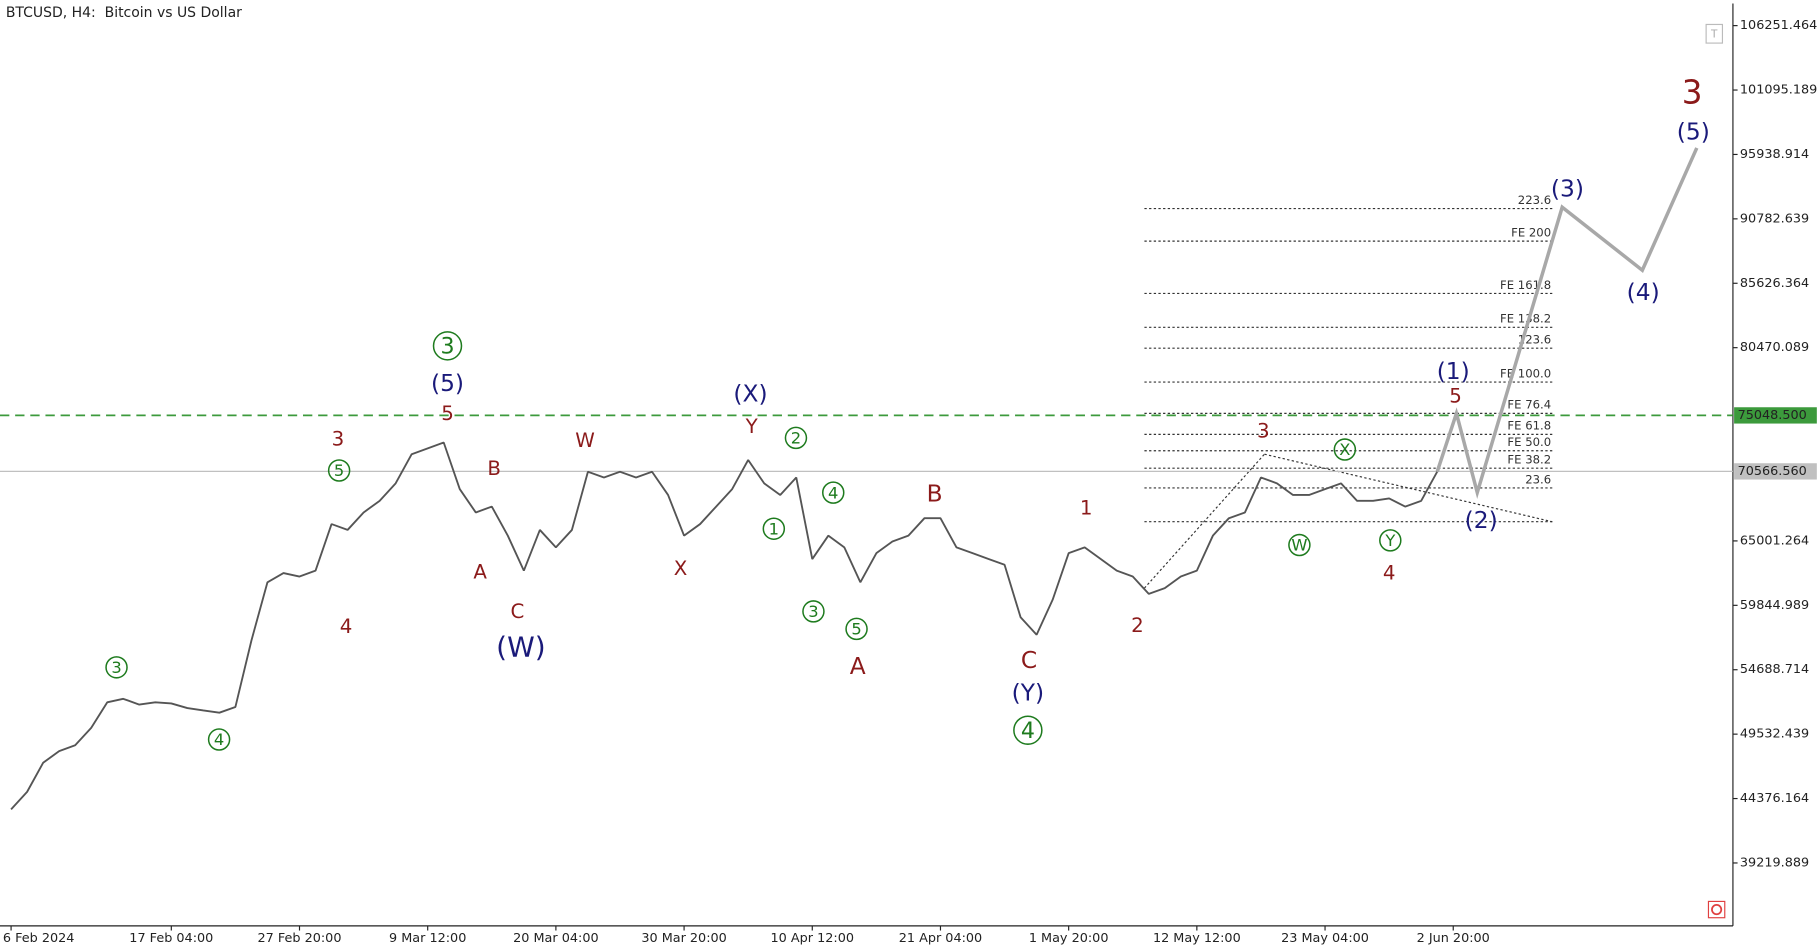 This screenshot has width=1818, height=948. Describe the element at coordinates (1325, 938) in the screenshot. I see `x-tick-label: 23 May 04:00` at that location.